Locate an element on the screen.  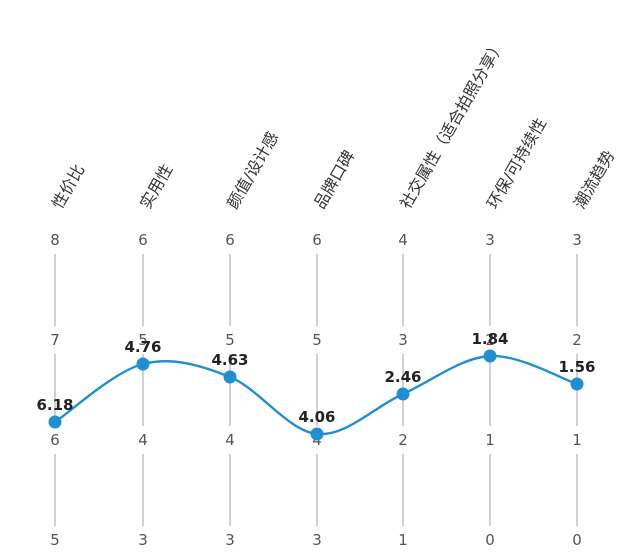
category-label: 实用性 is located at coordinates (156, 186).